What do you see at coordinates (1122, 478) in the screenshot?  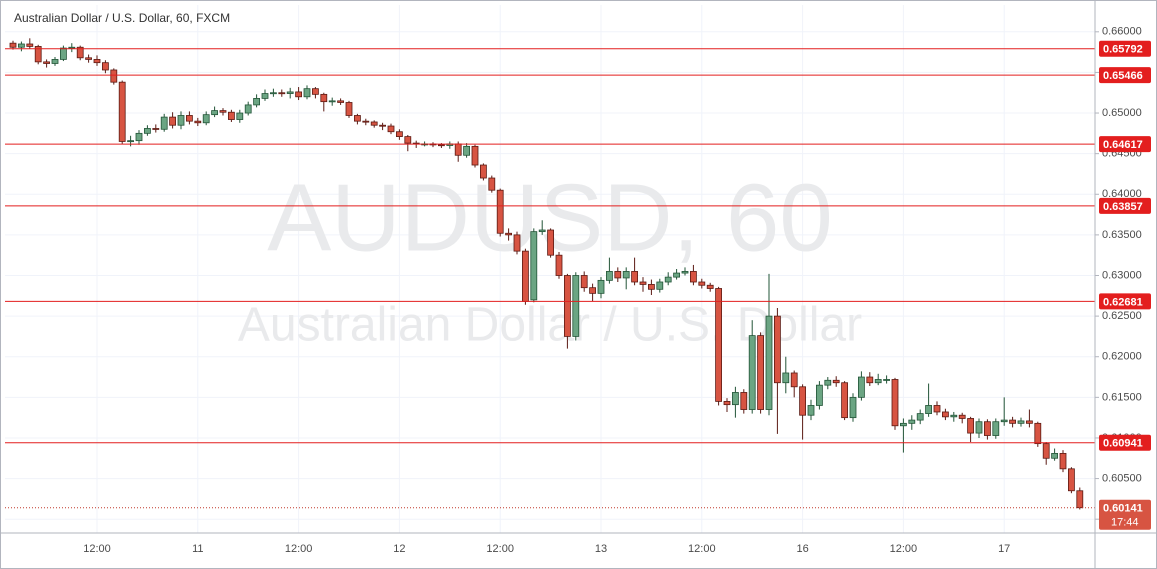 I see `y-tick-label: 0.60500` at bounding box center [1122, 478].